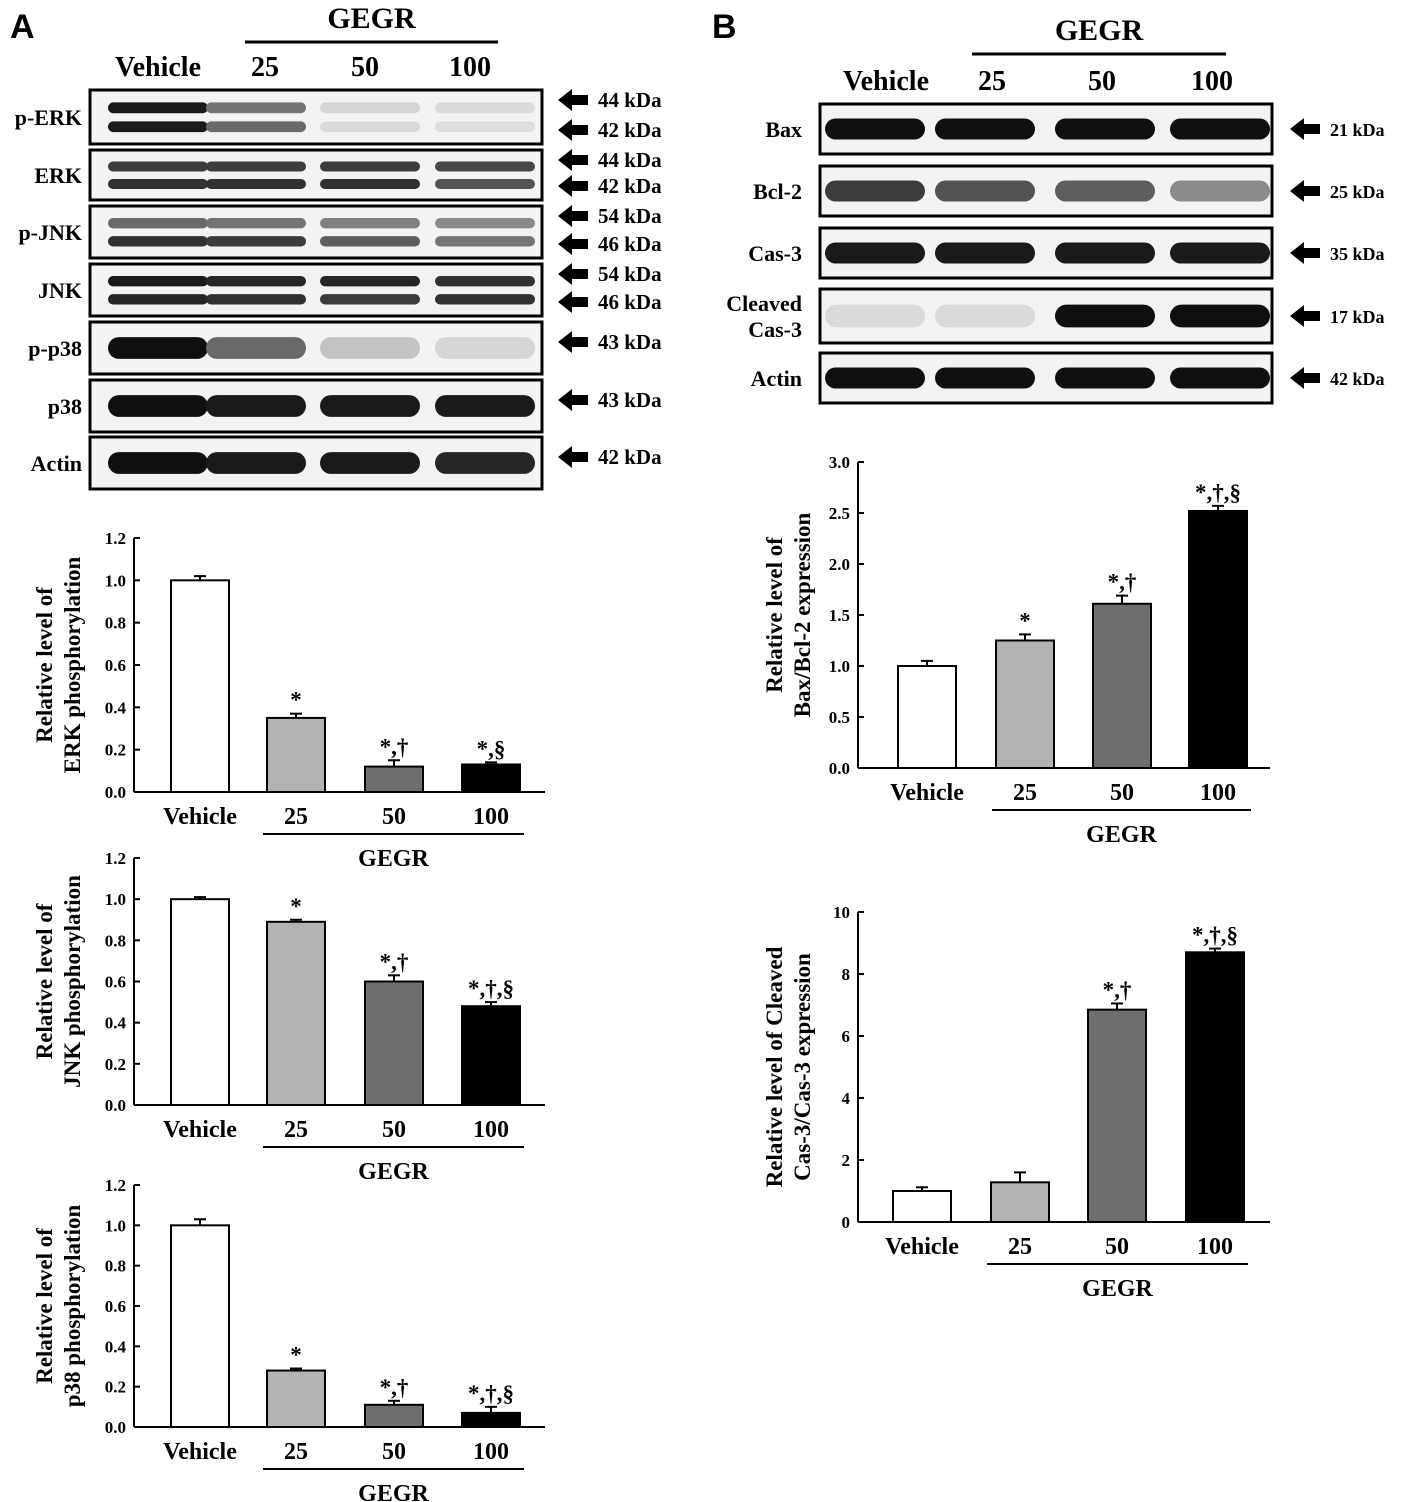 The image size is (1406, 1502). I want to click on panel-a-marker-label: 46 kDa, so click(630, 244).